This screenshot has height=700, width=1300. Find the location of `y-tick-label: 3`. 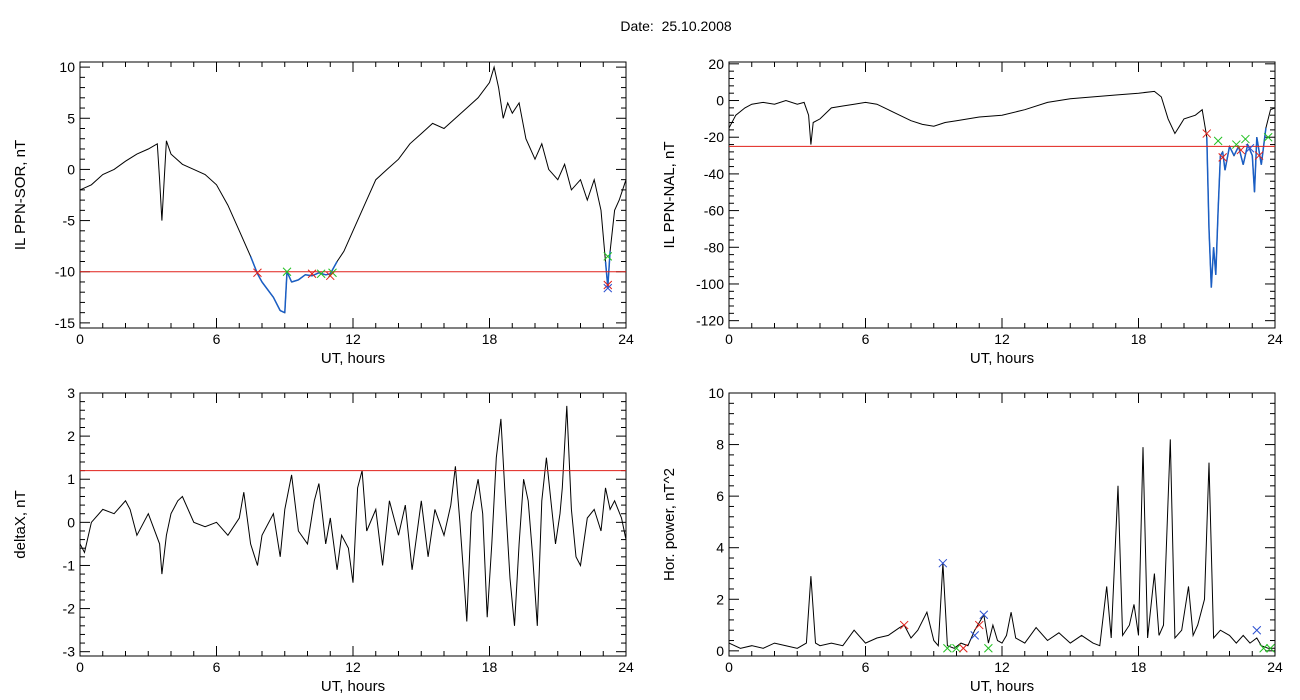

y-tick-label: 3 is located at coordinates (71, 393).